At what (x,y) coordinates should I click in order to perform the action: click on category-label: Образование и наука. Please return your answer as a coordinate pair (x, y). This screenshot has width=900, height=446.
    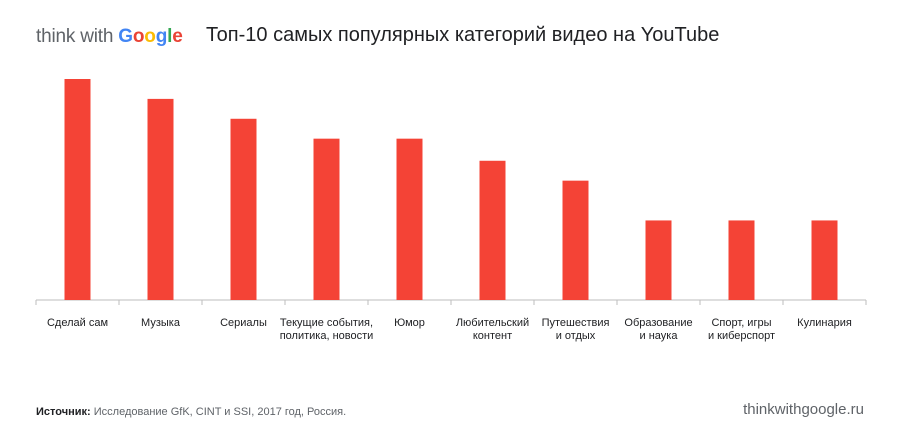
    Looking at the image, I should click on (658, 329).